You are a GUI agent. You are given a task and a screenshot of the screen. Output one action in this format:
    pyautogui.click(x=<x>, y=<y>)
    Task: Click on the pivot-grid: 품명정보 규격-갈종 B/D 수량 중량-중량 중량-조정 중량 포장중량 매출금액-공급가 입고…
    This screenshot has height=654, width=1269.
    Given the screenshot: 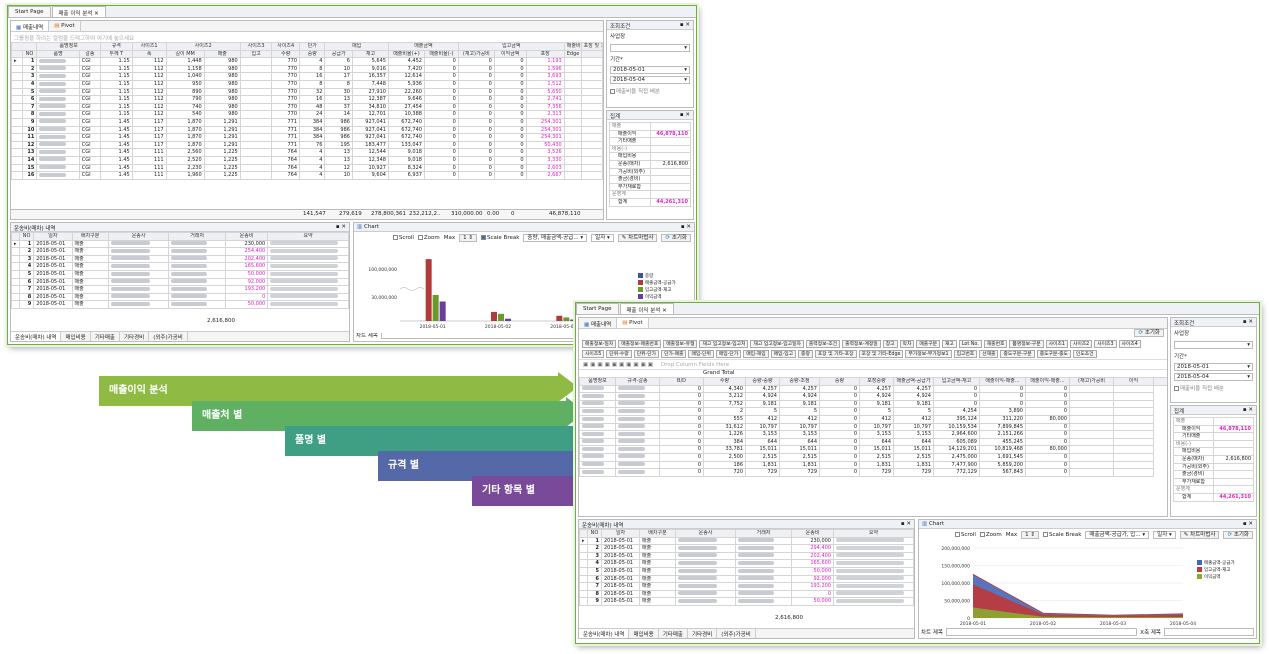 What is the action you would take?
    pyautogui.click(x=873, y=427)
    